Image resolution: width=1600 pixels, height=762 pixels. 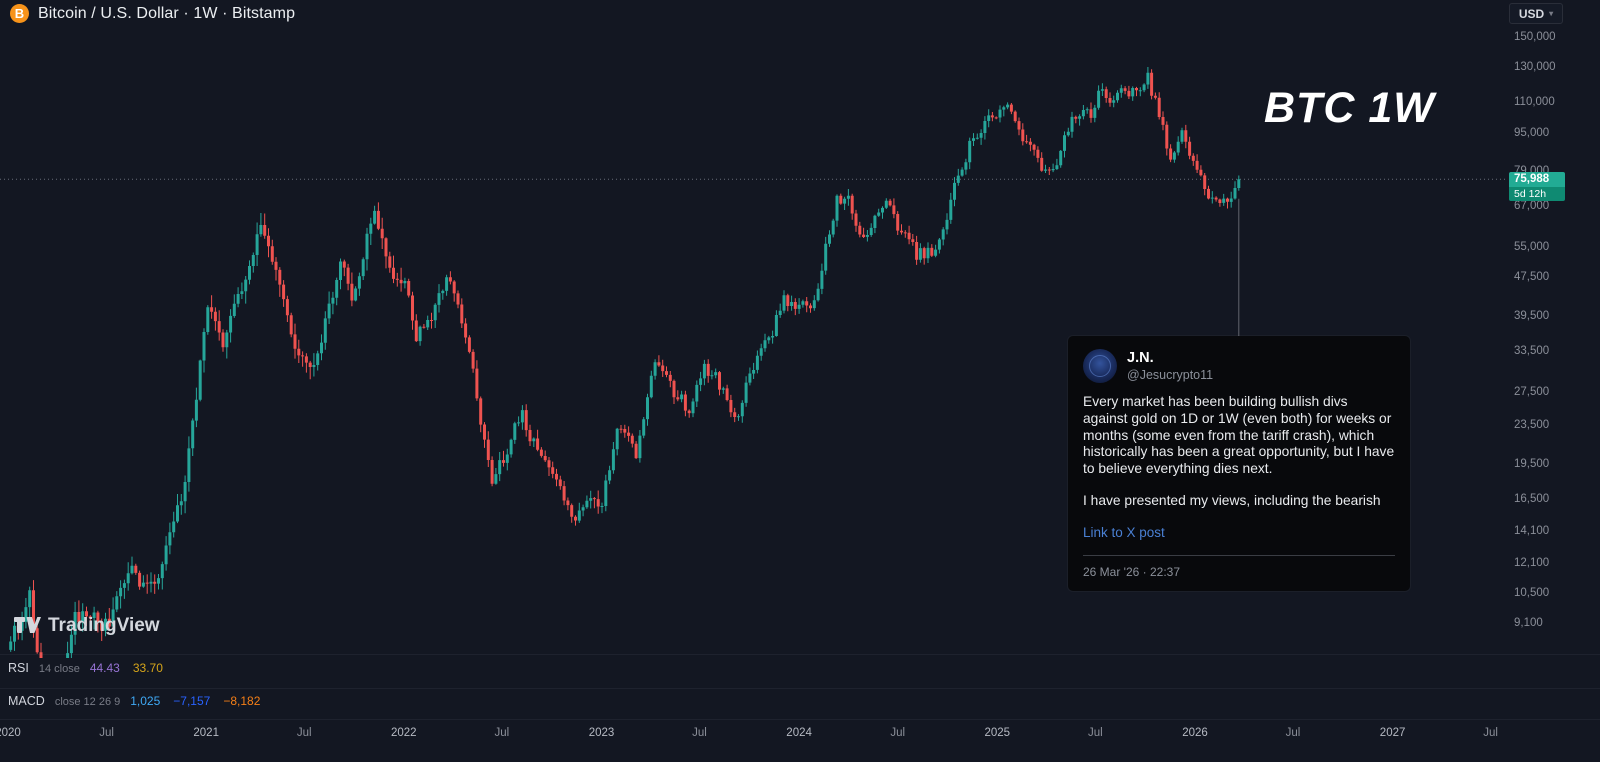 What do you see at coordinates (26, 701) in the screenshot?
I see `macd-legend-title: MACD` at bounding box center [26, 701].